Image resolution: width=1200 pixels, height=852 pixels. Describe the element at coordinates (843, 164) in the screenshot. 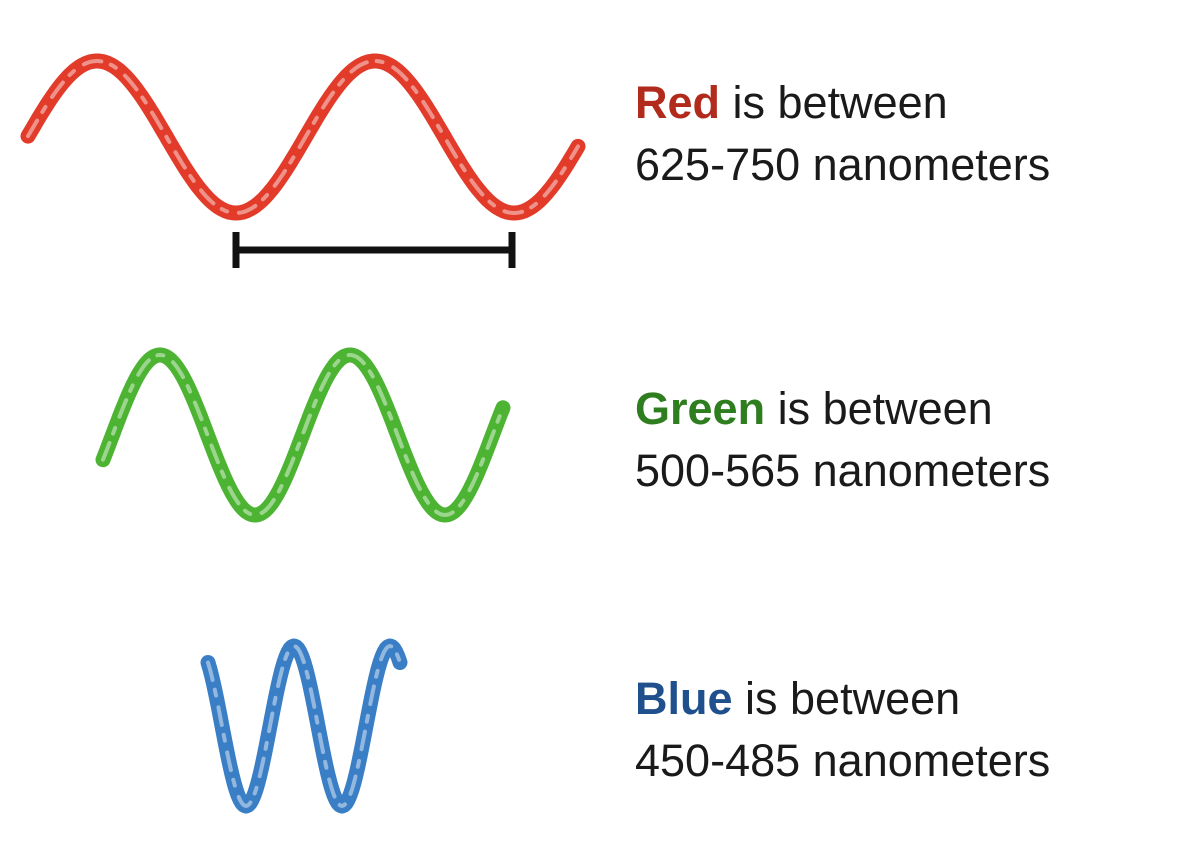

I see `red-range: 625-750 nanometers` at that location.